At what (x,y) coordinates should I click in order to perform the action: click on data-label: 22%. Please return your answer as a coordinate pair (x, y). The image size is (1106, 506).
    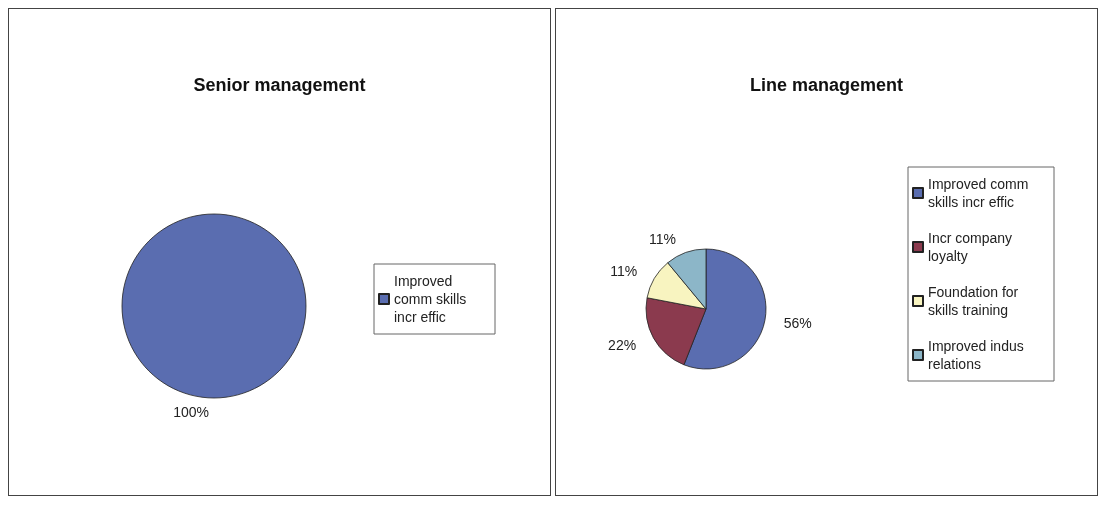
    Looking at the image, I should click on (622, 344).